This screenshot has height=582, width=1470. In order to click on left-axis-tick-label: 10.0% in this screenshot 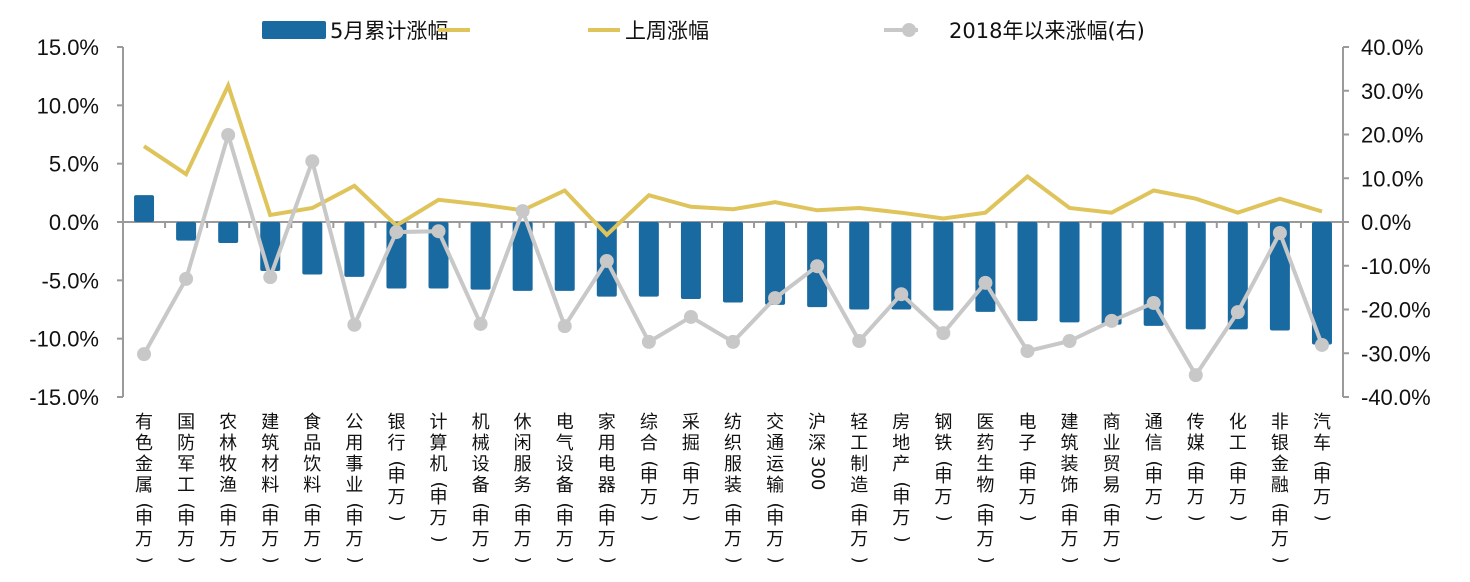, I will do `click(68, 105)`.